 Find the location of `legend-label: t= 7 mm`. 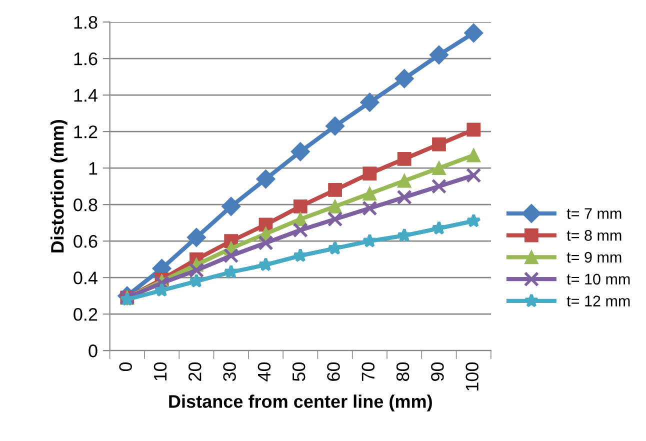

legend-label: t= 7 mm is located at coordinates (594, 213).